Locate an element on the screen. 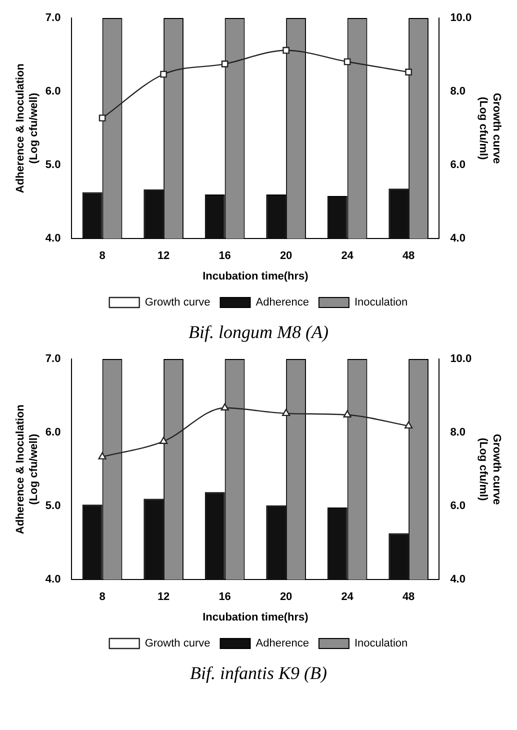 Image resolution: width=517 pixels, height=730 pixels. text: Bif. infantis K9 (B) is located at coordinates (258, 673).